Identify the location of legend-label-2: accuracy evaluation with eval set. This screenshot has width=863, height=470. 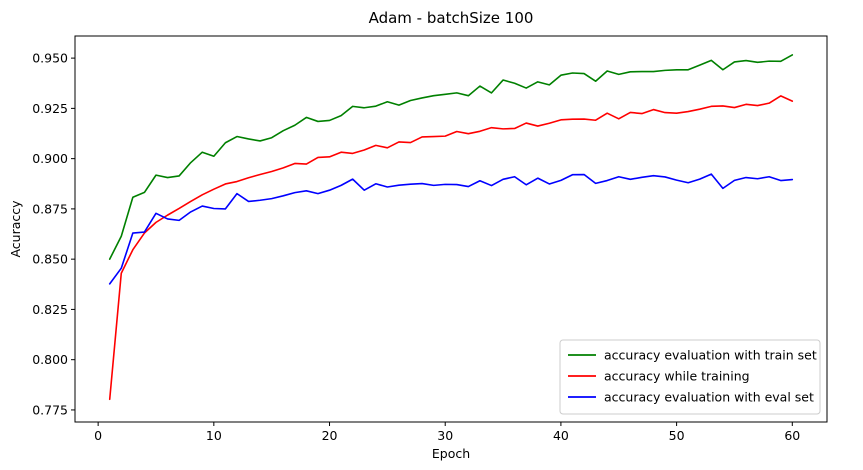
(709, 397).